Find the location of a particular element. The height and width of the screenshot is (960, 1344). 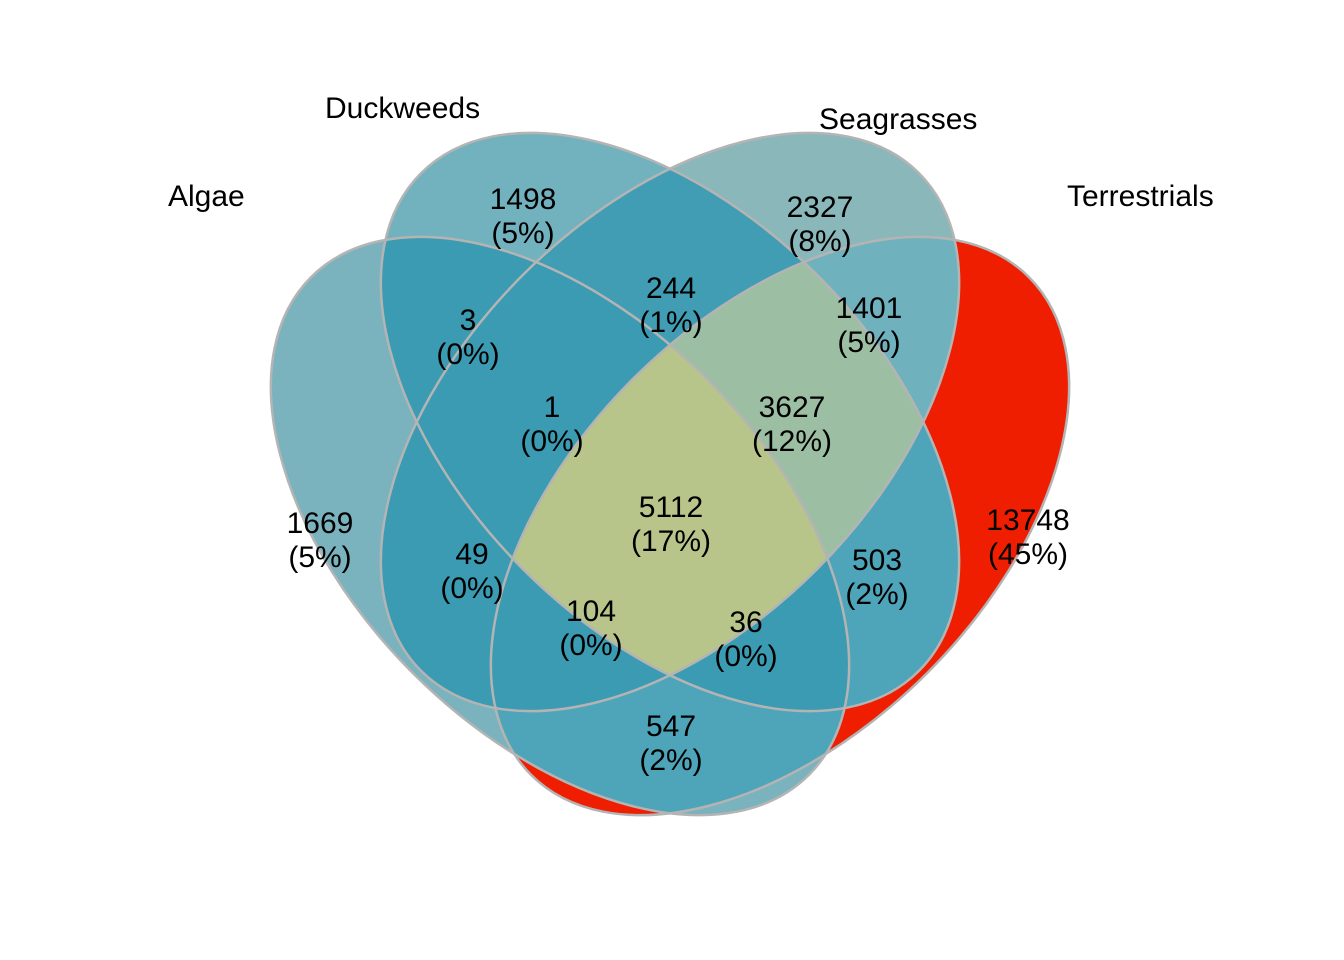

region-algae-terrestrials-count: 547 is located at coordinates (671, 726).